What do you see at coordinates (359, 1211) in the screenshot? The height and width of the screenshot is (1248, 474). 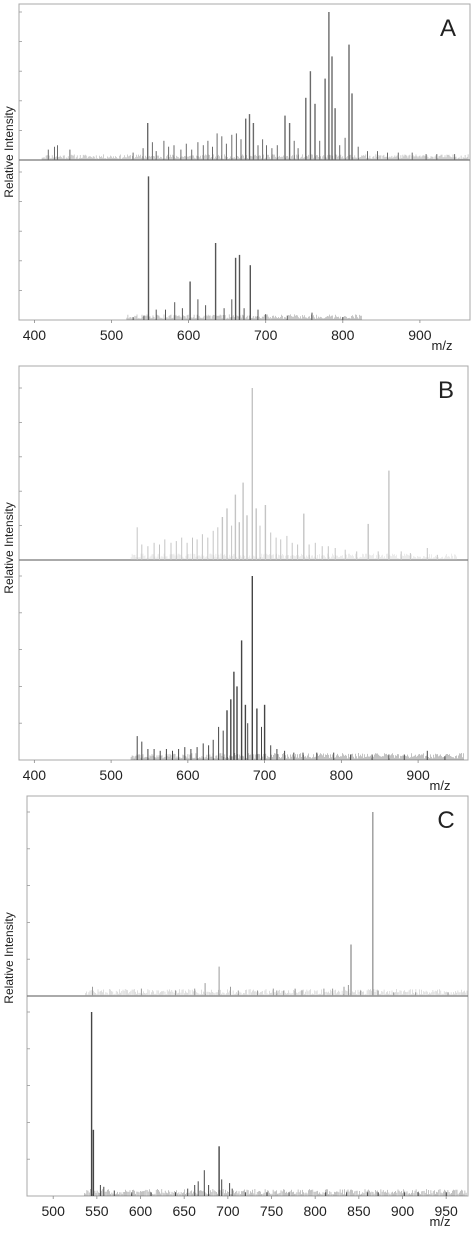 I see `x-tick-label: 850` at bounding box center [359, 1211].